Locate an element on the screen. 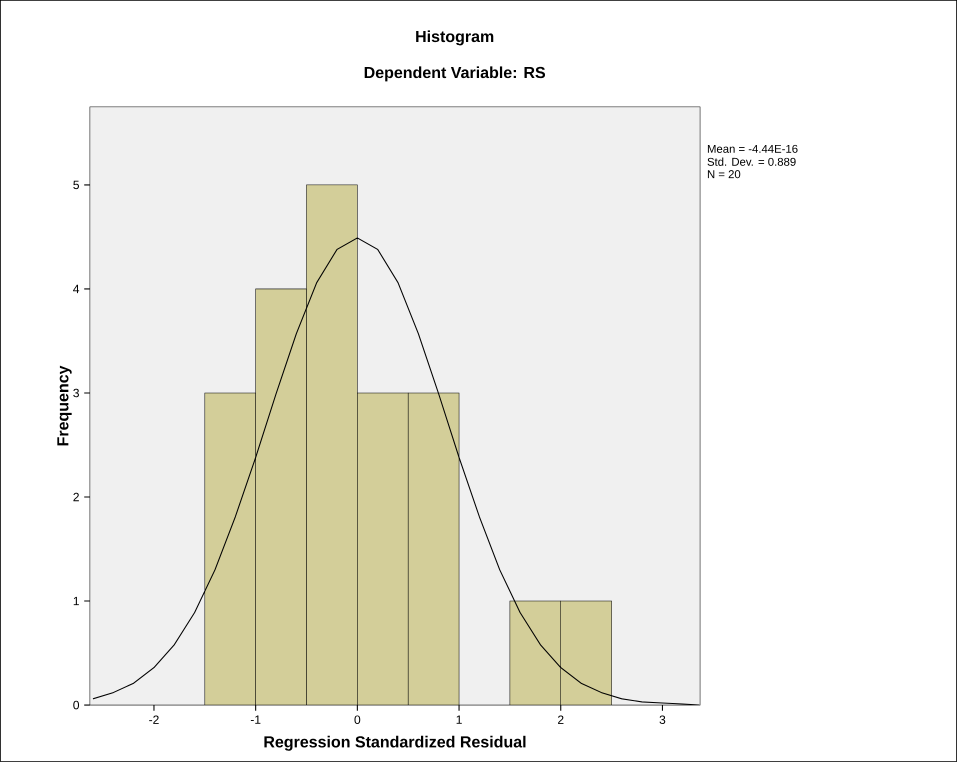 Image resolution: width=957 pixels, height=762 pixels. y-tick-label: 2 is located at coordinates (76, 497).